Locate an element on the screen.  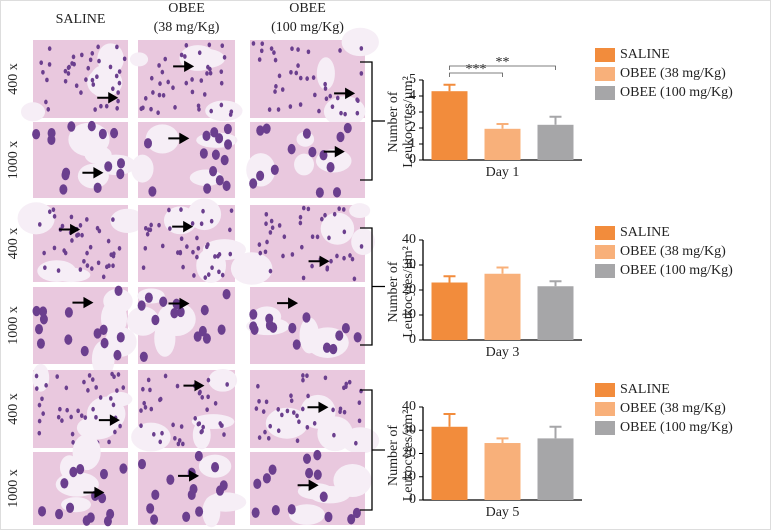
legend-label: OBEE (38 mg/Kg) is located at coordinates (673, 73).